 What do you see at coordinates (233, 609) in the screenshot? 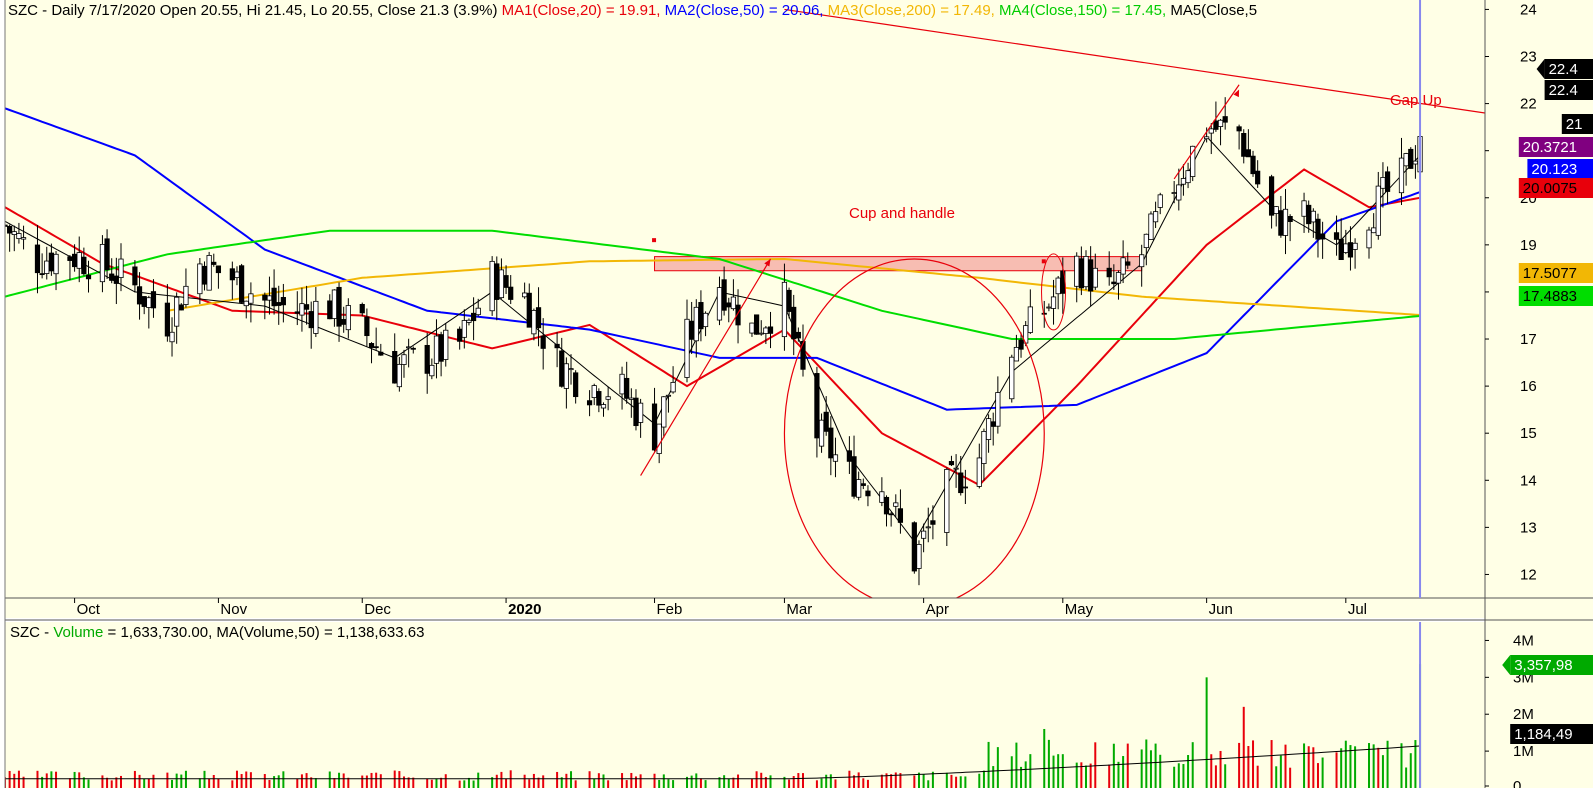
I see `time-tick-label: Nov` at bounding box center [233, 609].